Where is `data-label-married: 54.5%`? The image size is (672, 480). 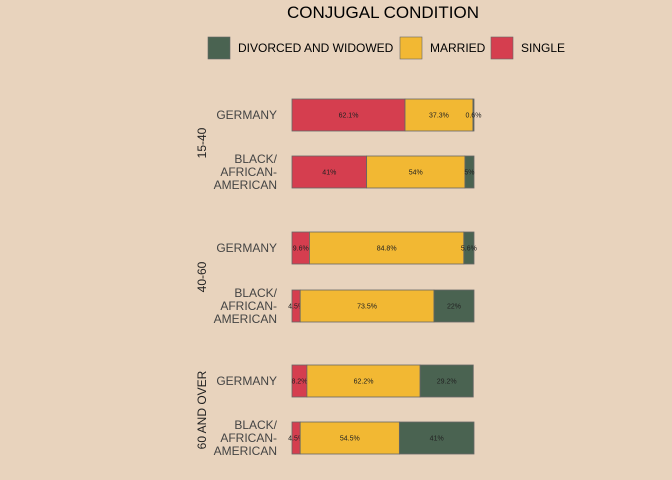
data-label-married: 54.5% is located at coordinates (350, 439).